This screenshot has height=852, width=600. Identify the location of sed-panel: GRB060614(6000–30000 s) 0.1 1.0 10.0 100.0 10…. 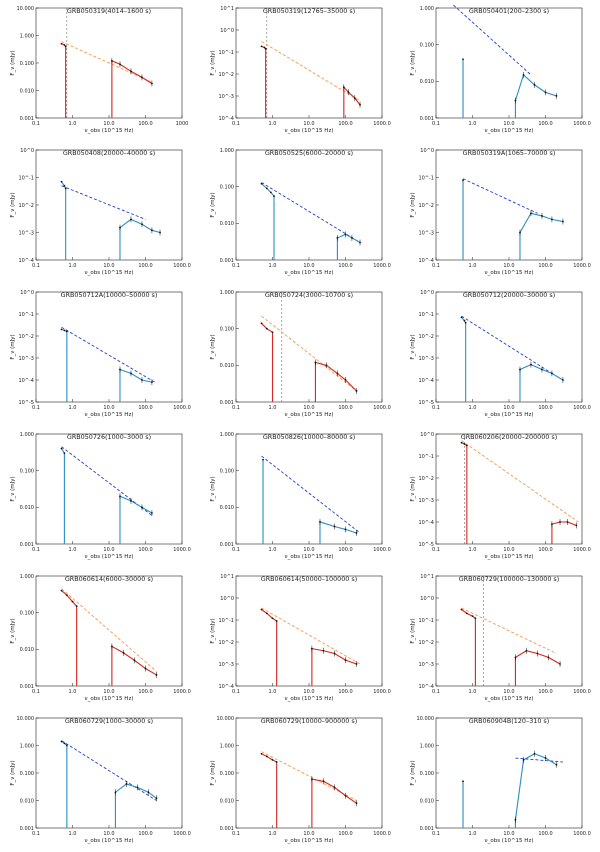
(100, 639).